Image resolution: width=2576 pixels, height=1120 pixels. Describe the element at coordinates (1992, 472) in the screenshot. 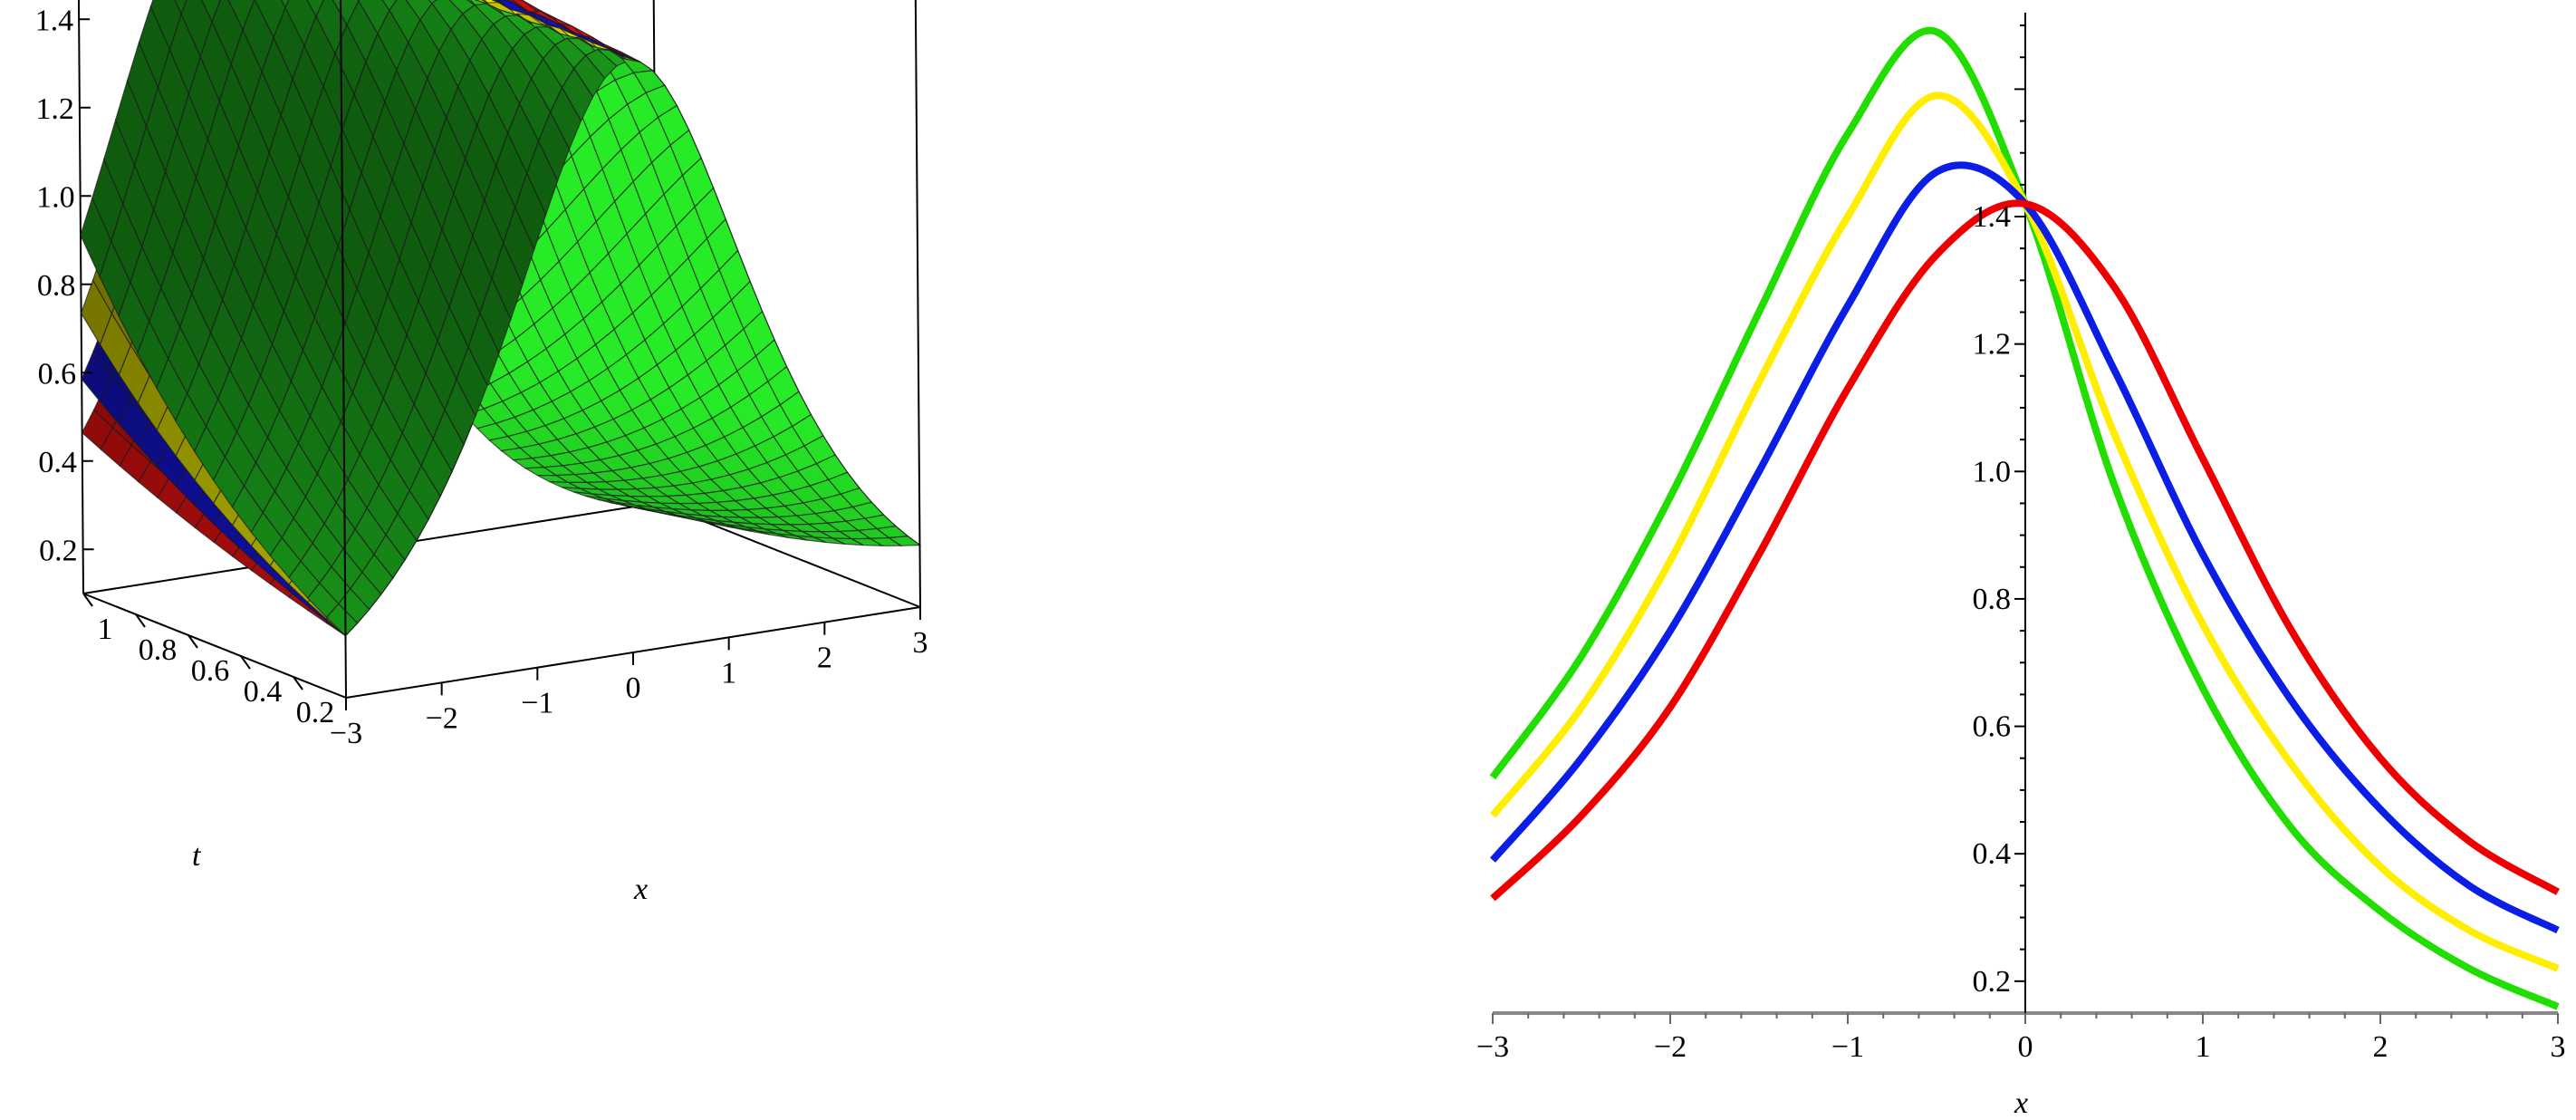

I see `line-y-tick-label: 1.0` at that location.